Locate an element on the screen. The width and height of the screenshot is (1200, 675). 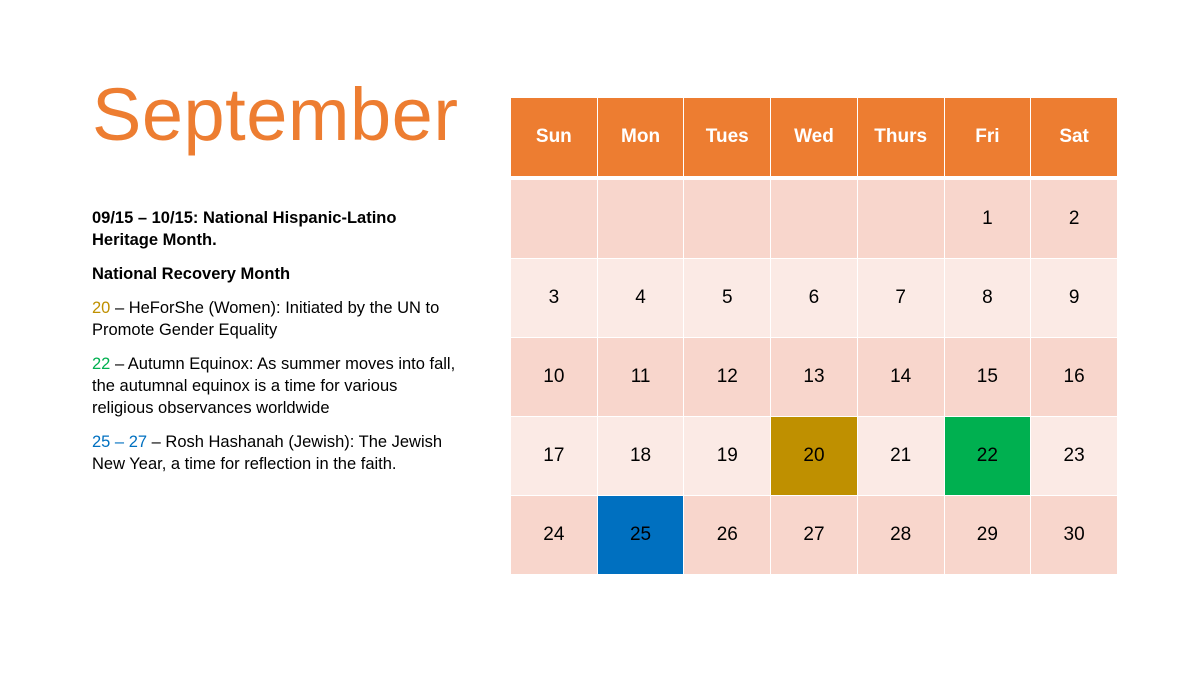
day-cell: 13 is located at coordinates (814, 377).